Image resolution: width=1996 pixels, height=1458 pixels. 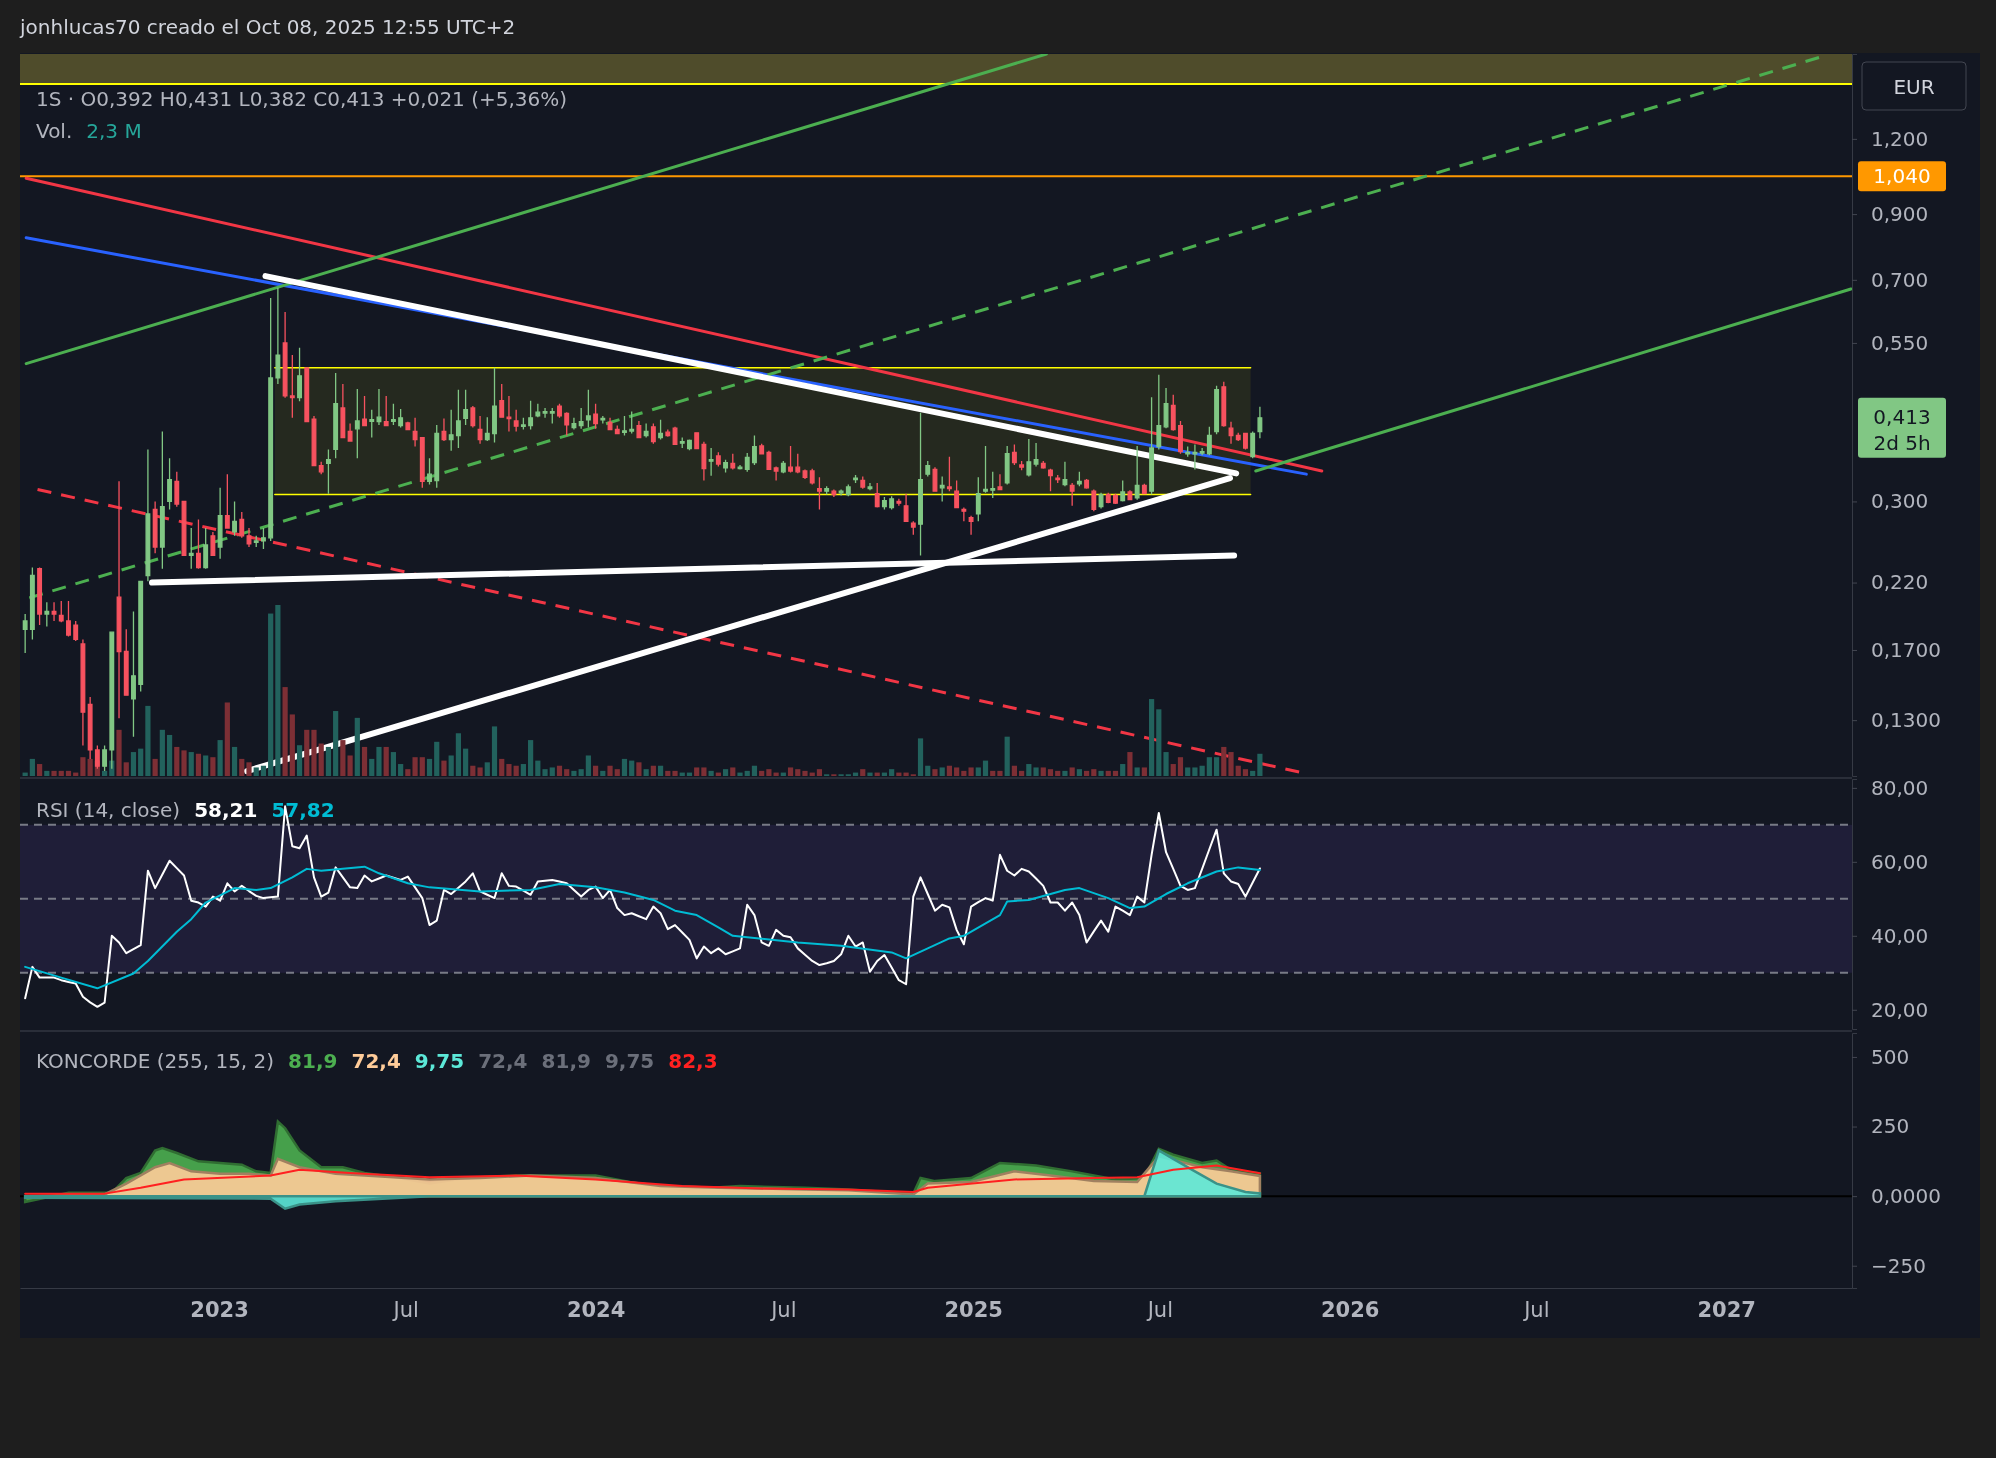 What do you see at coordinates (108, 810) in the screenshot?
I see `text: RSI (14, close)` at bounding box center [108, 810].